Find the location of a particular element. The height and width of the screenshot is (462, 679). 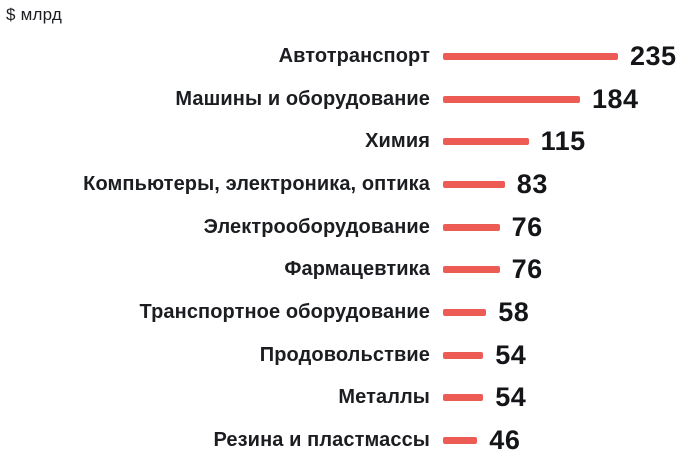

bar-value: 58 is located at coordinates (514, 311).